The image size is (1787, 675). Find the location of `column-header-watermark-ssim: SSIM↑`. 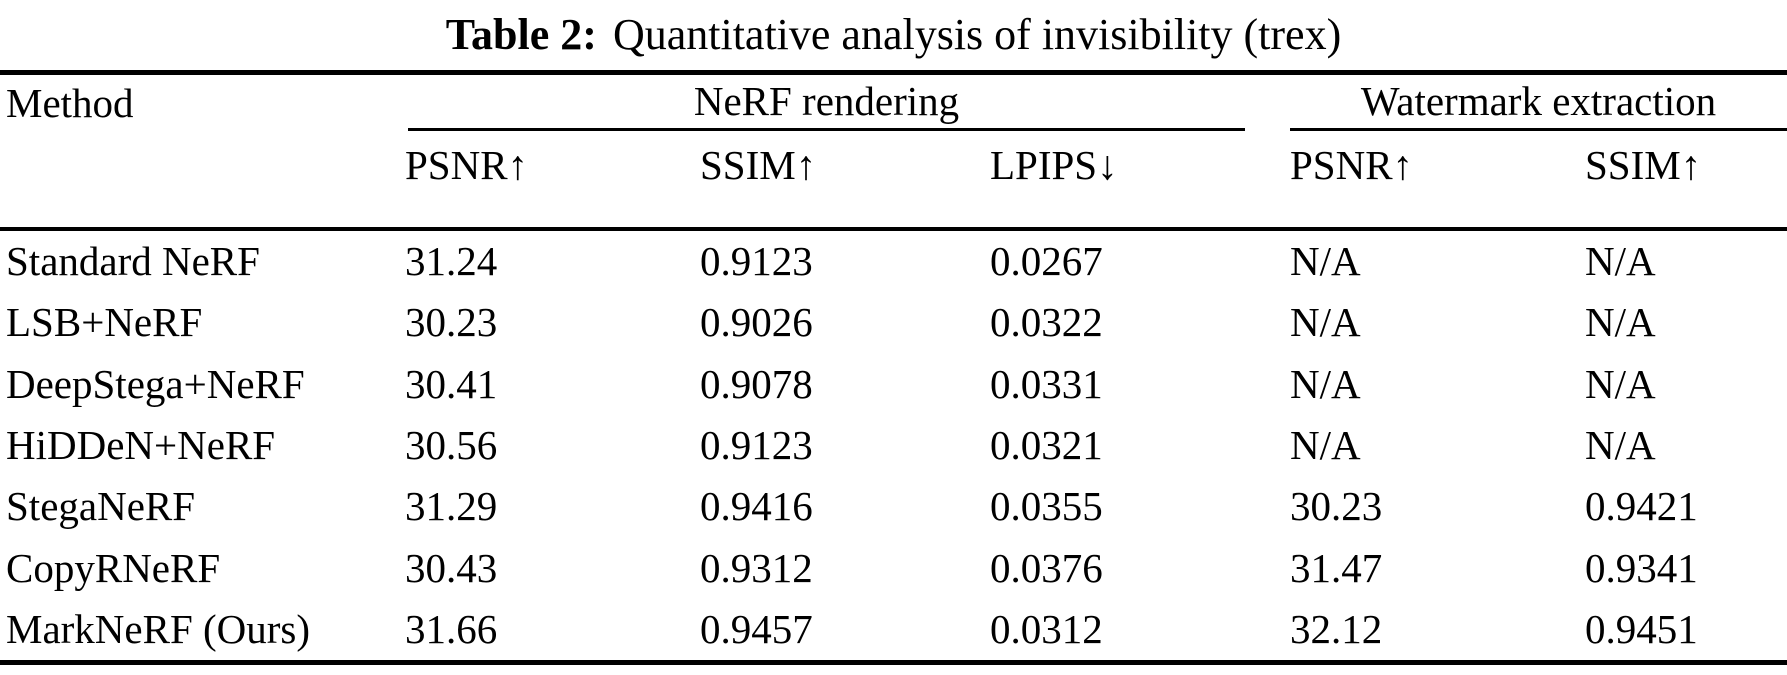

column-header-watermark-ssim: SSIM↑ is located at coordinates (1643, 165).